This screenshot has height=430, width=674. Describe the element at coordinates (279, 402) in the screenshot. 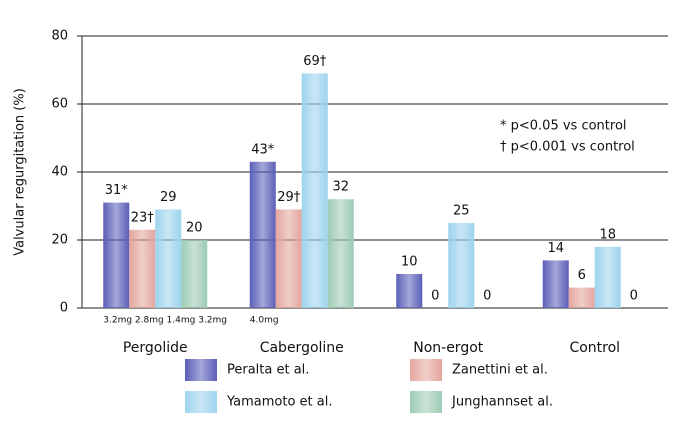

I see `legend-label: Yamamoto et al.` at that location.